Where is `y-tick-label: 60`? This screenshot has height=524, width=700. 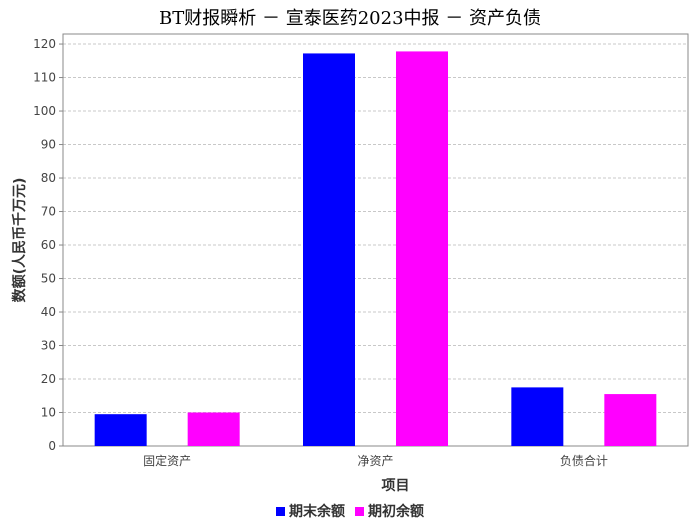 y-tick-label: 60 is located at coordinates (48, 245).